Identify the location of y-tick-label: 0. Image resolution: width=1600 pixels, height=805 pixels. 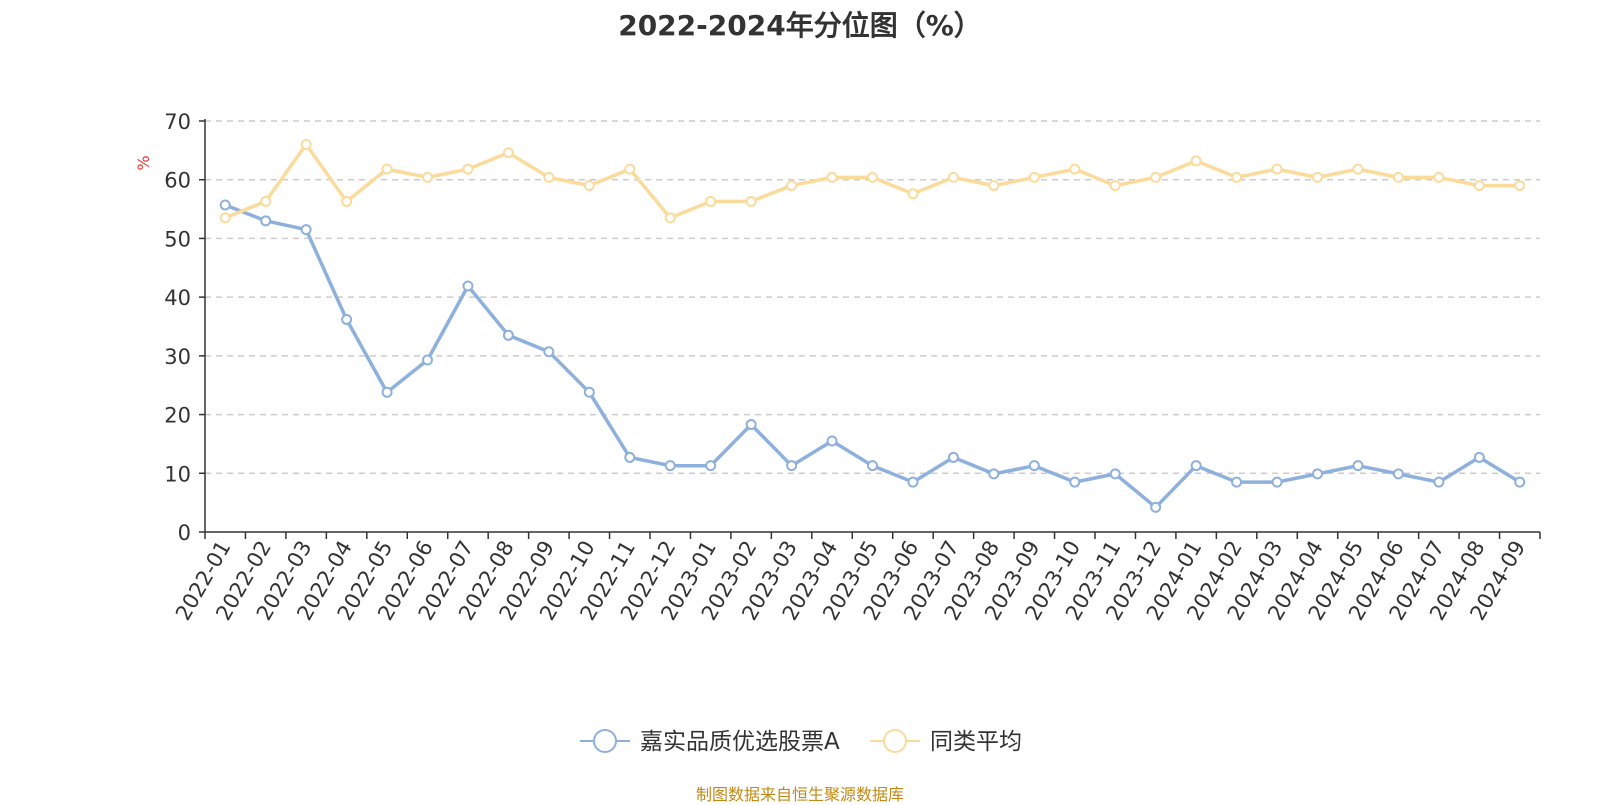
(184, 533).